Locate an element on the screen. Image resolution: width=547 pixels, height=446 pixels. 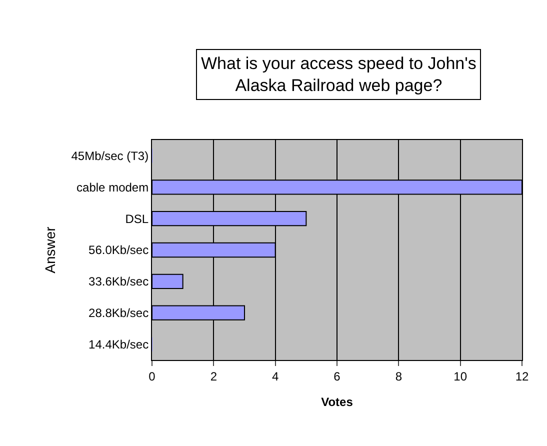
x-tick-label: 6 is located at coordinates (337, 376).